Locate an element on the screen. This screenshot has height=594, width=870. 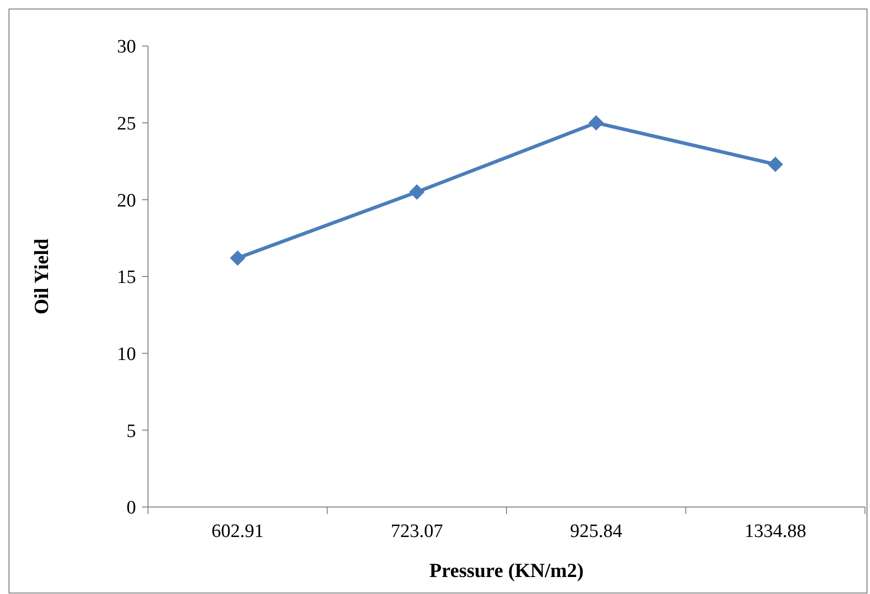
y-tick-label: 5 is located at coordinates (131, 431).